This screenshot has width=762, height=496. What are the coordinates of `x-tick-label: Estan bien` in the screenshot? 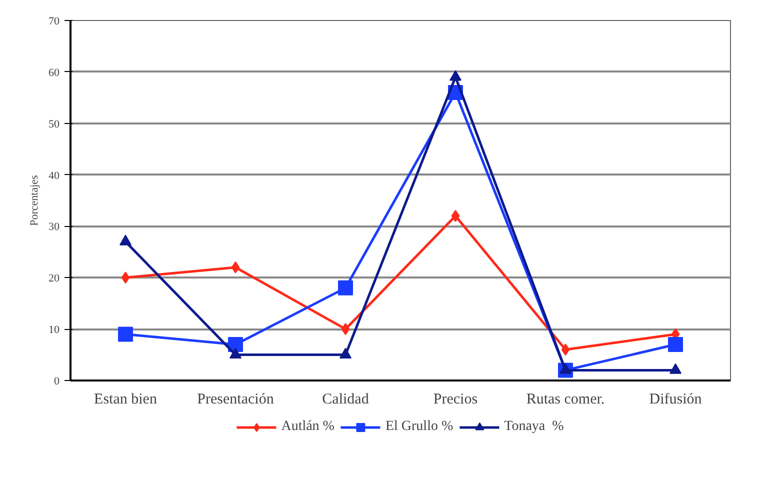 It's located at (126, 400).